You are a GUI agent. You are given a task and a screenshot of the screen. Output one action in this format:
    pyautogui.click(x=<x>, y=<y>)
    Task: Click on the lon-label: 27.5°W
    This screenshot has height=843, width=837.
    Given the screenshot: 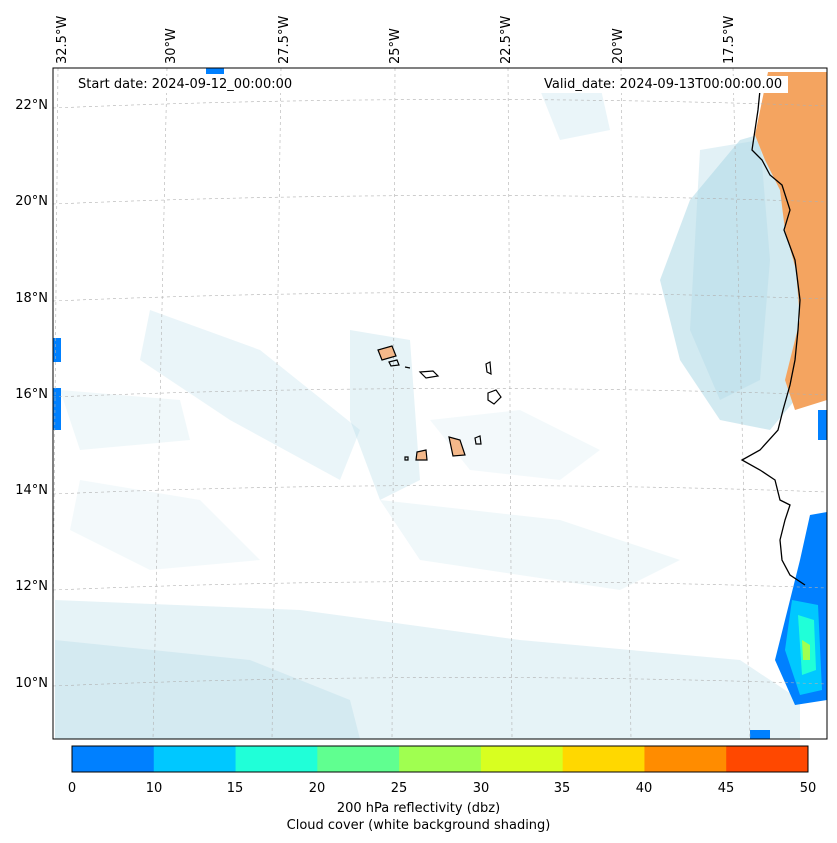 What is the action you would take?
    pyautogui.click(x=284, y=39)
    